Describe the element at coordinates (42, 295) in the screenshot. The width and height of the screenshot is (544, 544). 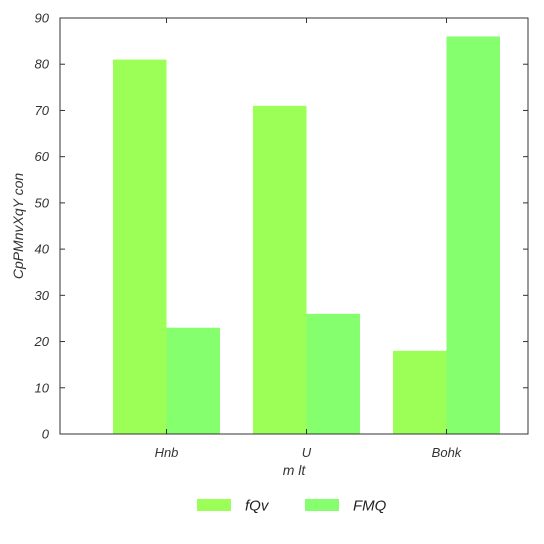
I see `y-tick-label-30: 30` at that location.